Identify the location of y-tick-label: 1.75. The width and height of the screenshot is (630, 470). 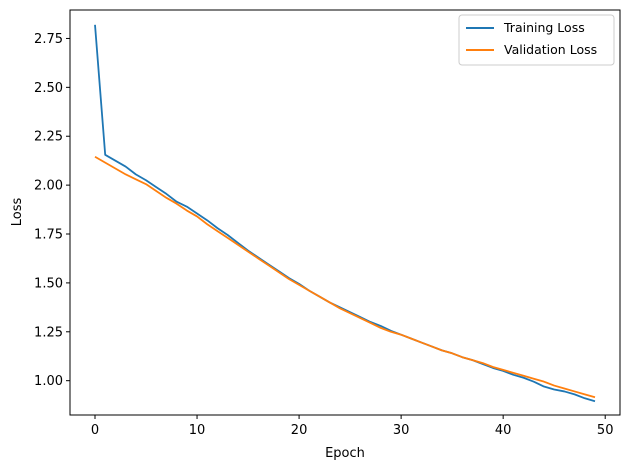
(48, 235).